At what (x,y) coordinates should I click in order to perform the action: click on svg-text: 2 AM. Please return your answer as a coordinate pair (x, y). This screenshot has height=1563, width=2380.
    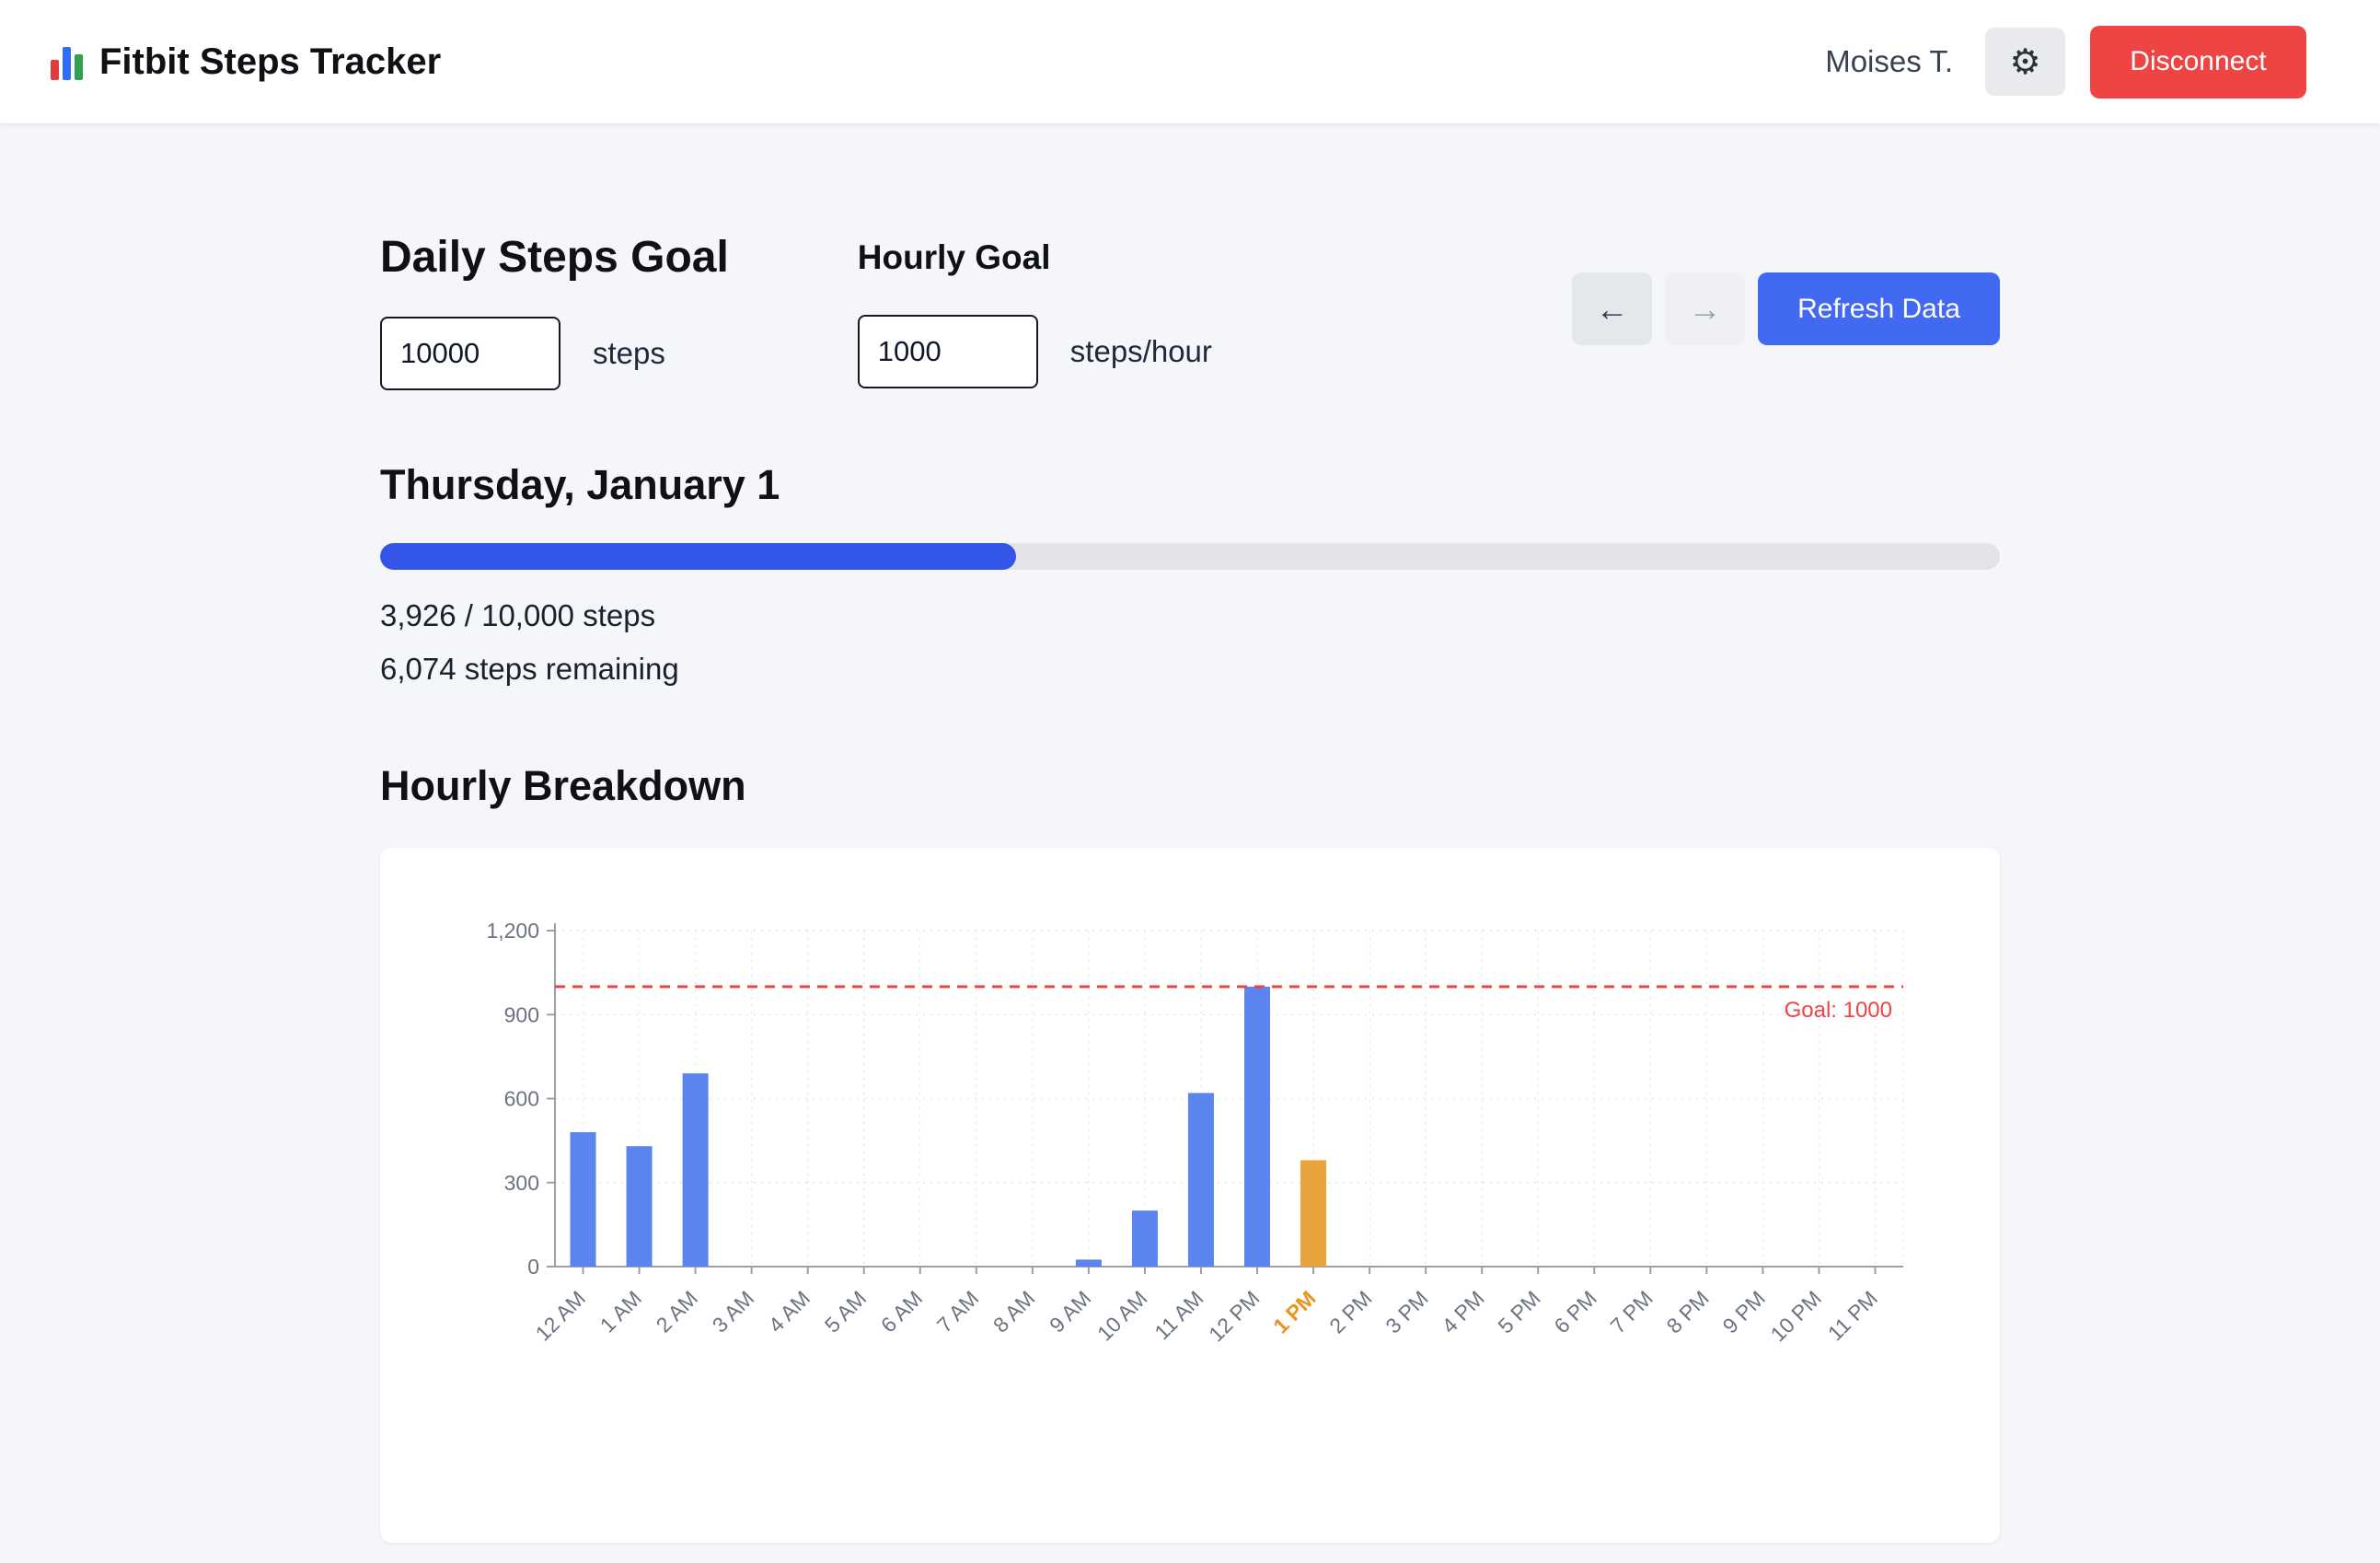
    Looking at the image, I should click on (677, 1311).